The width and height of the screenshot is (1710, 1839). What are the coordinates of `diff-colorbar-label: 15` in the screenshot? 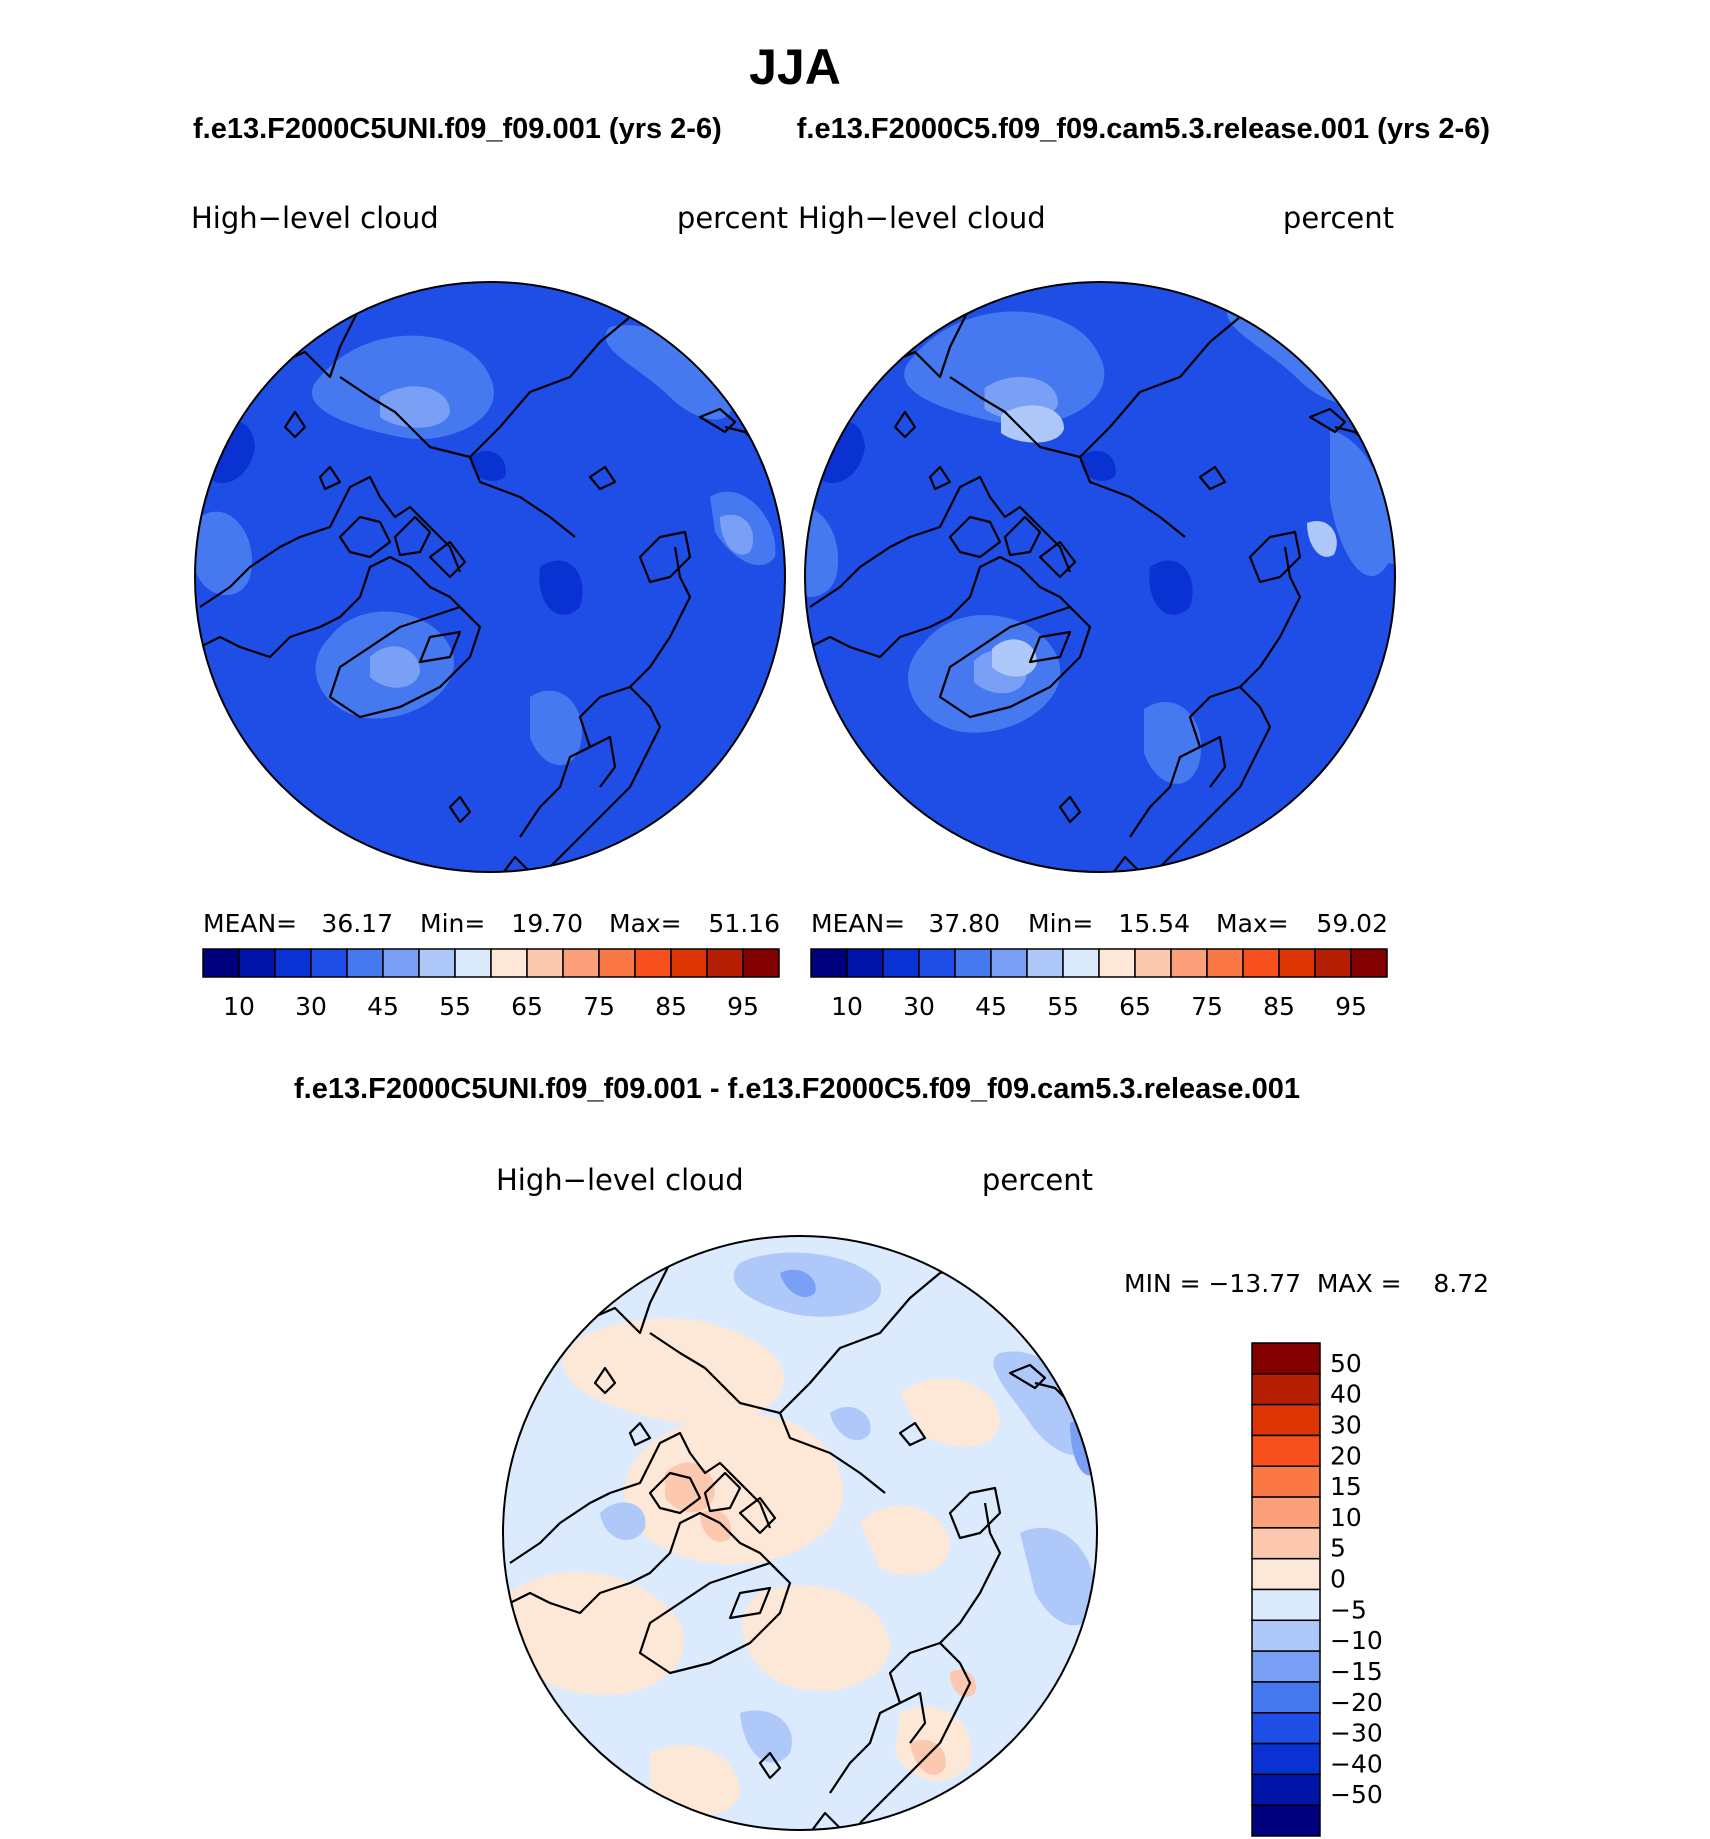 It's located at (1346, 1486).